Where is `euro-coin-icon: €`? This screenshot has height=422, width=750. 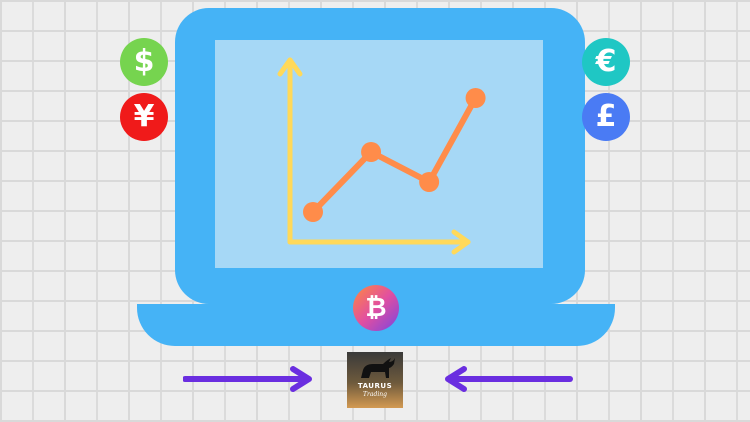
euro-coin-icon: € is located at coordinates (606, 62).